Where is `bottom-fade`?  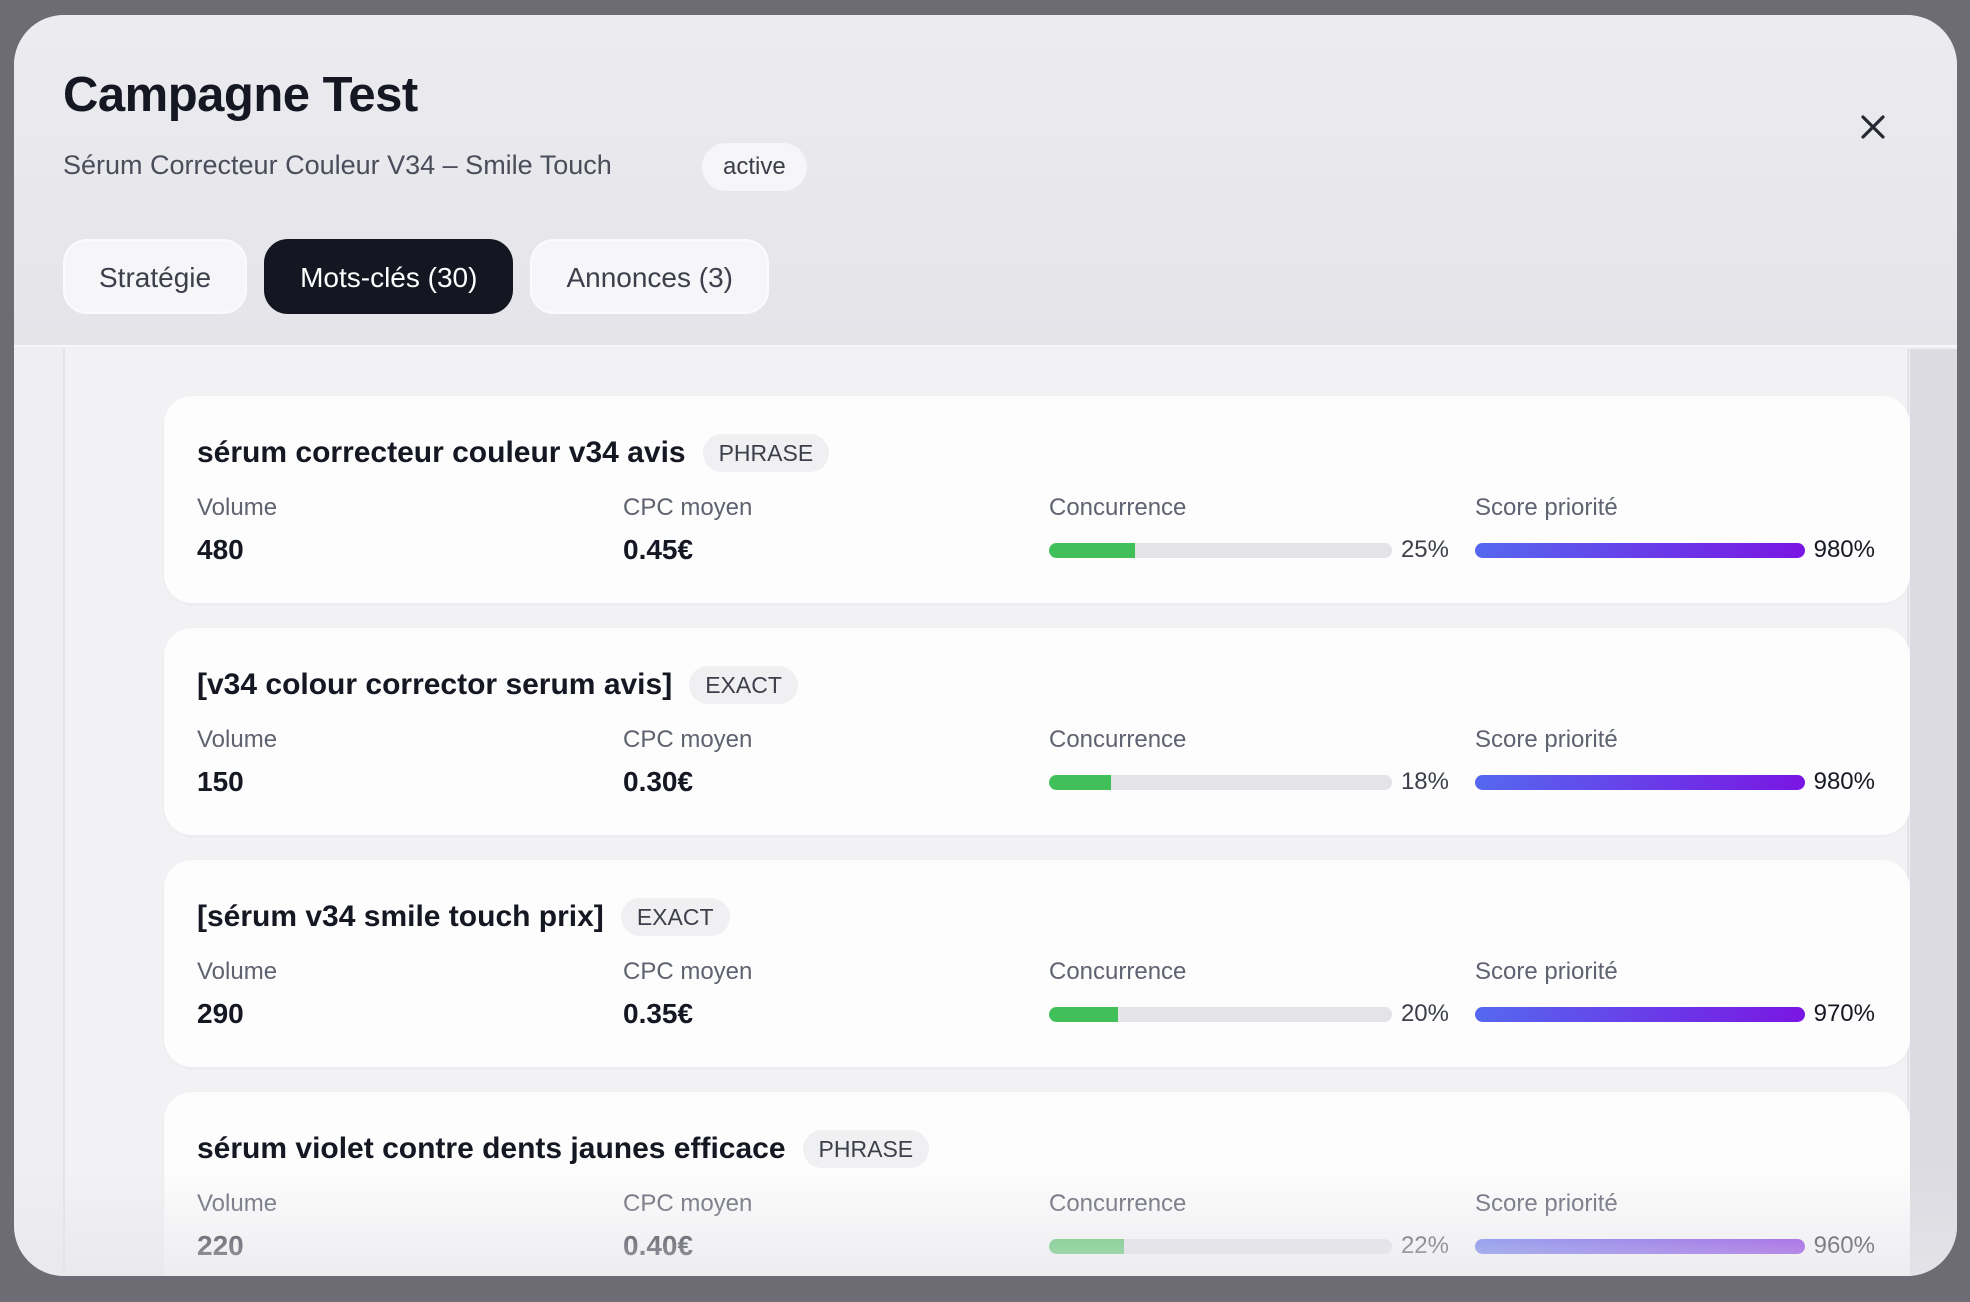 bottom-fade is located at coordinates (985, 1221).